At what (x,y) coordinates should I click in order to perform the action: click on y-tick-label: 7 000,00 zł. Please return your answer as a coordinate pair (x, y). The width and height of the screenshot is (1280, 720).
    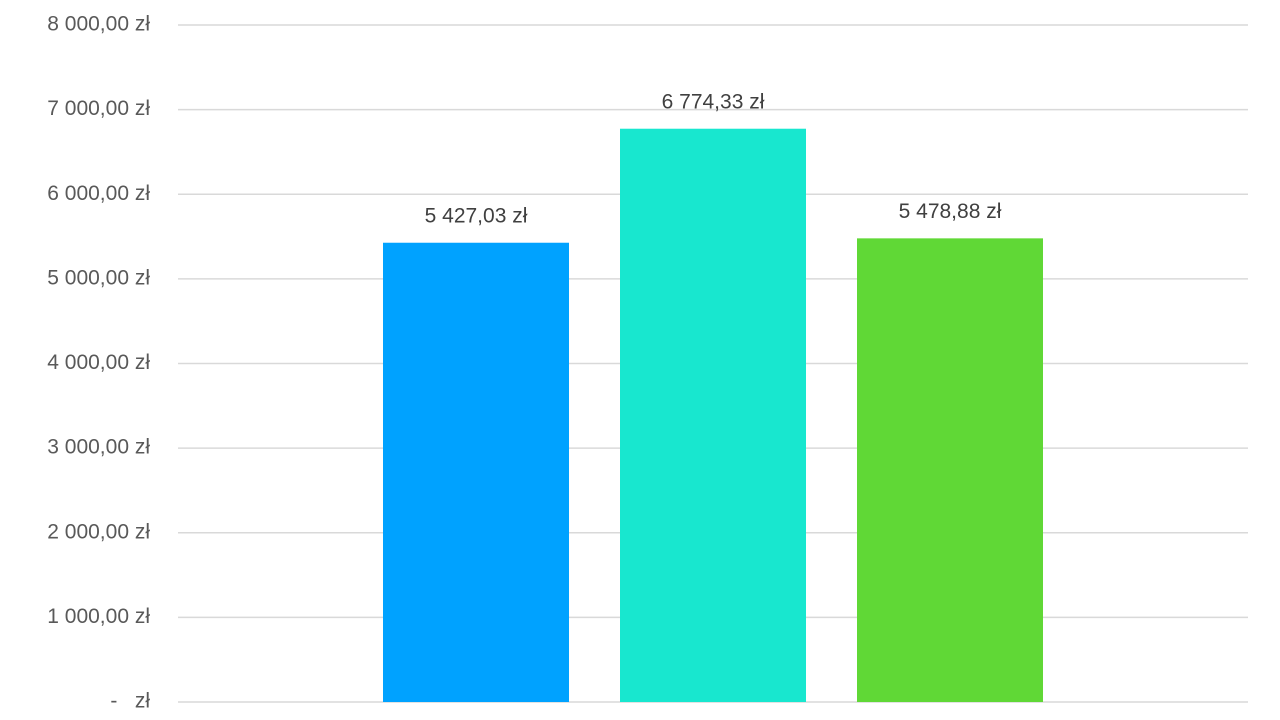
    Looking at the image, I should click on (98, 108).